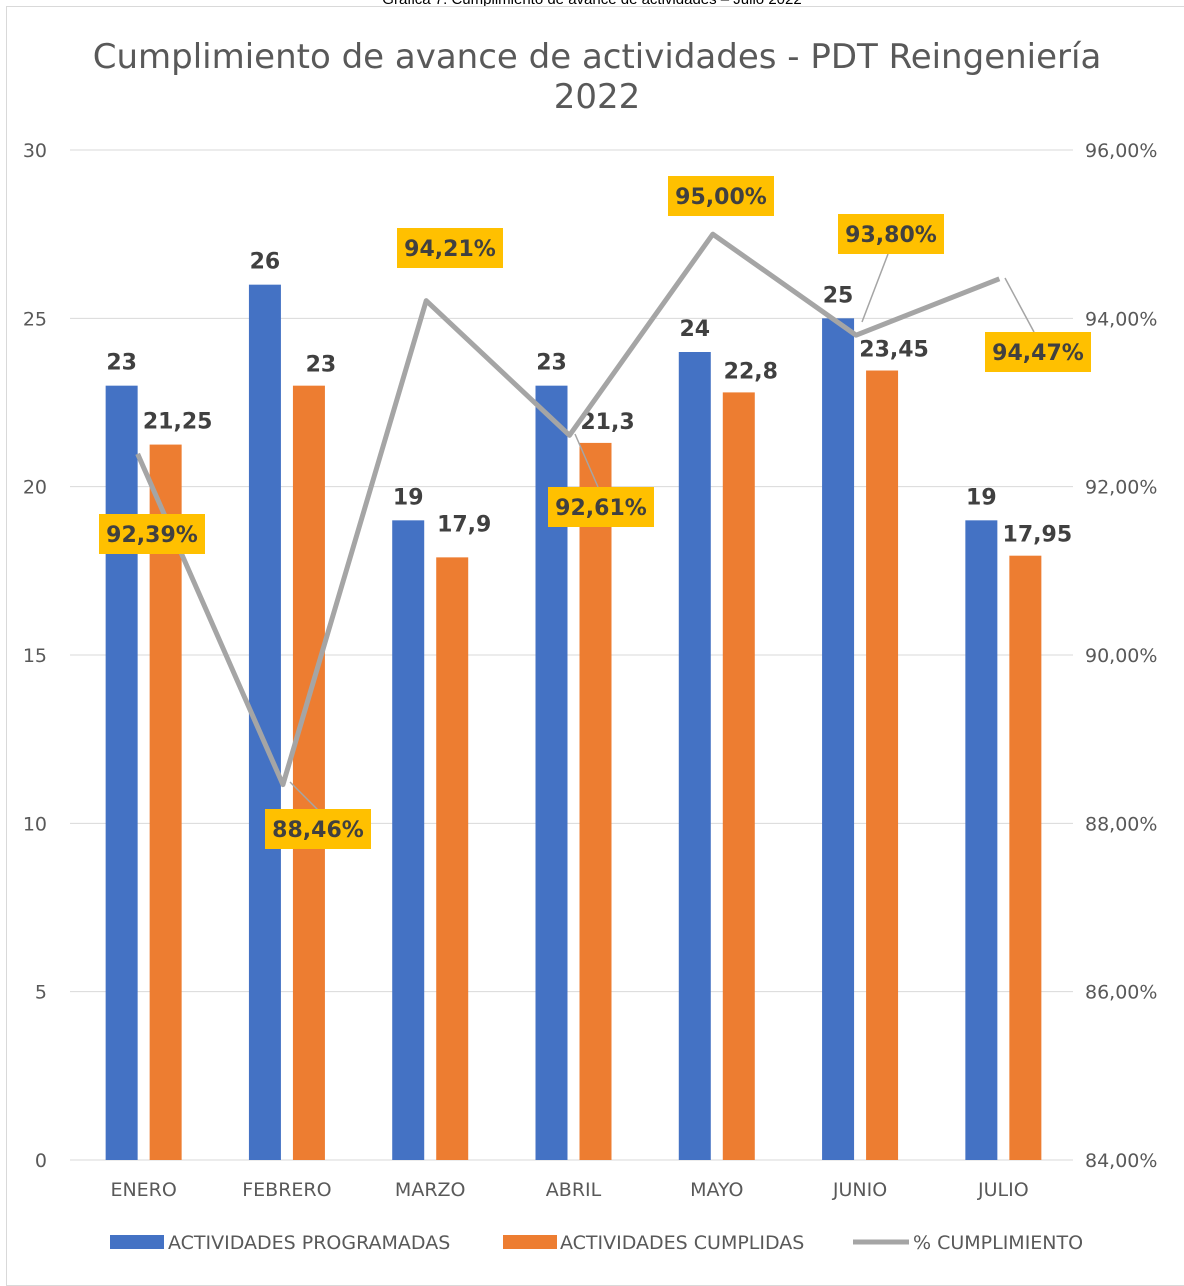 This screenshot has width=1184, height=1286. Describe the element at coordinates (464, 524) in the screenshot. I see `bar-label-cumplidas: 17,9` at that location.